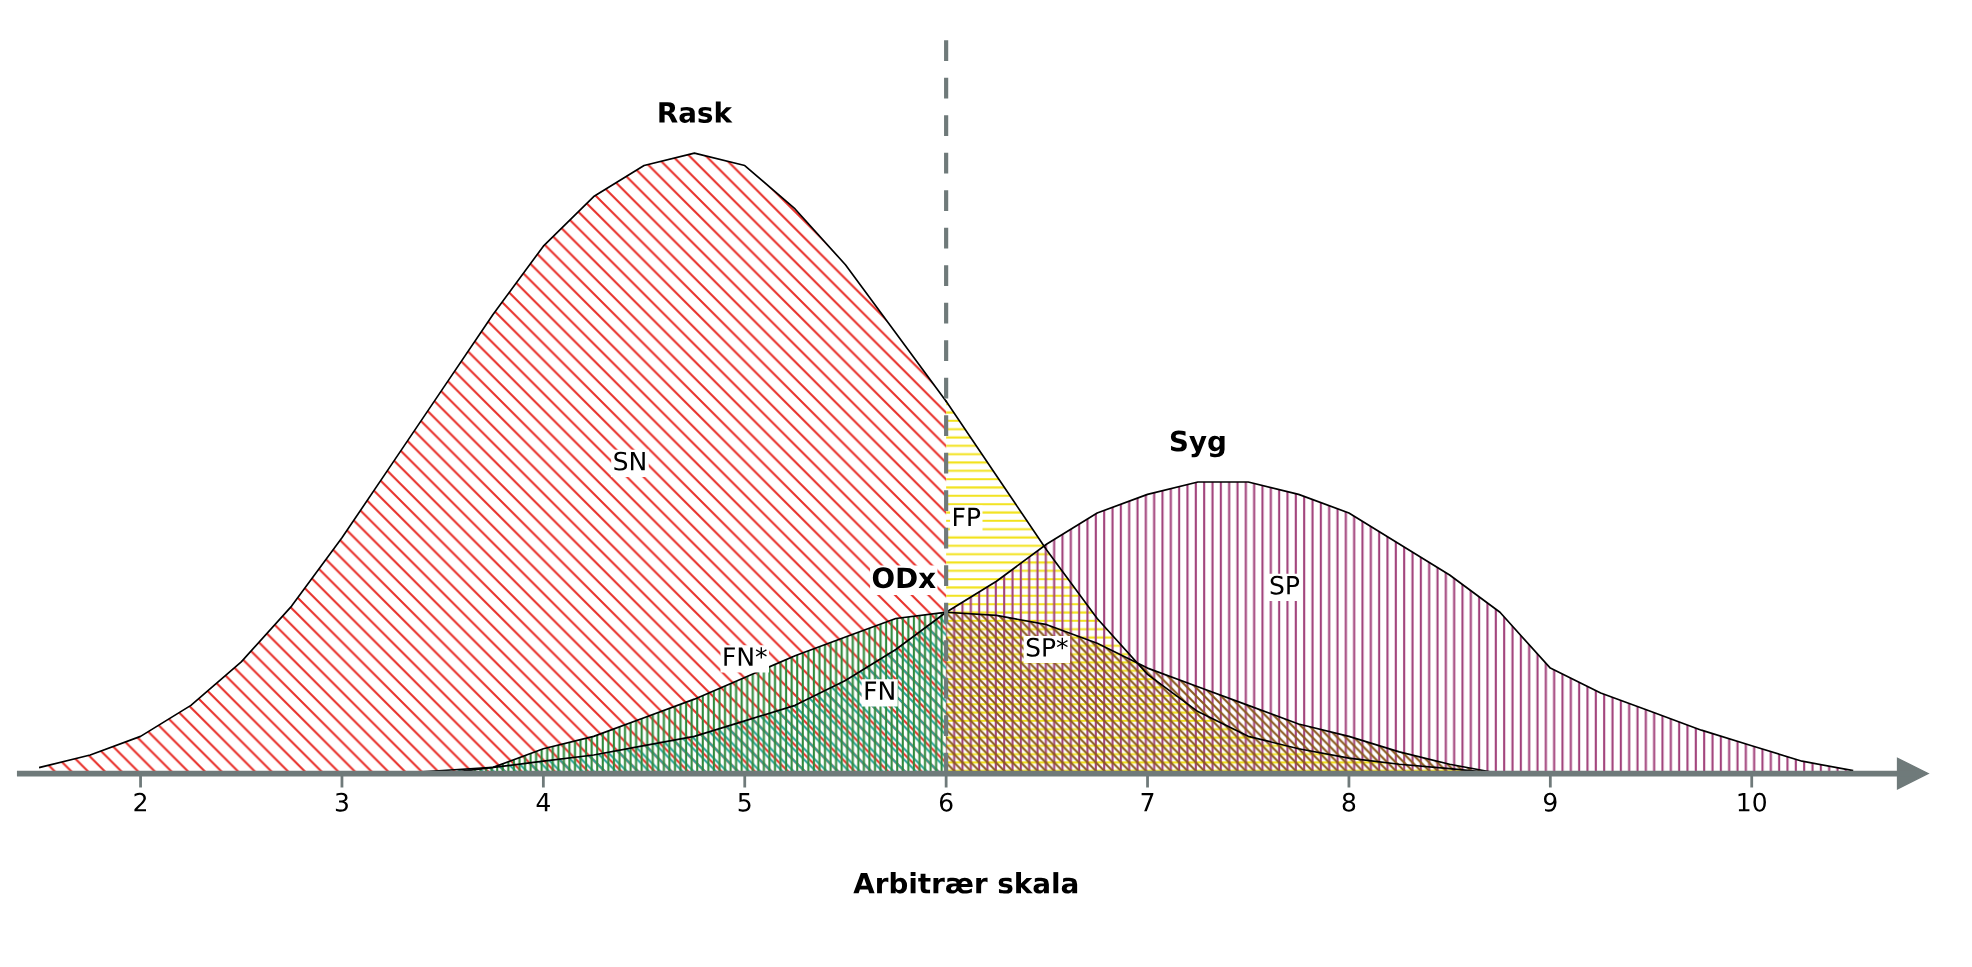 This screenshot has height=967, width=1972. What do you see at coordinates (965, 883) in the screenshot?
I see `x-axis-title: Arbitrær skala` at bounding box center [965, 883].